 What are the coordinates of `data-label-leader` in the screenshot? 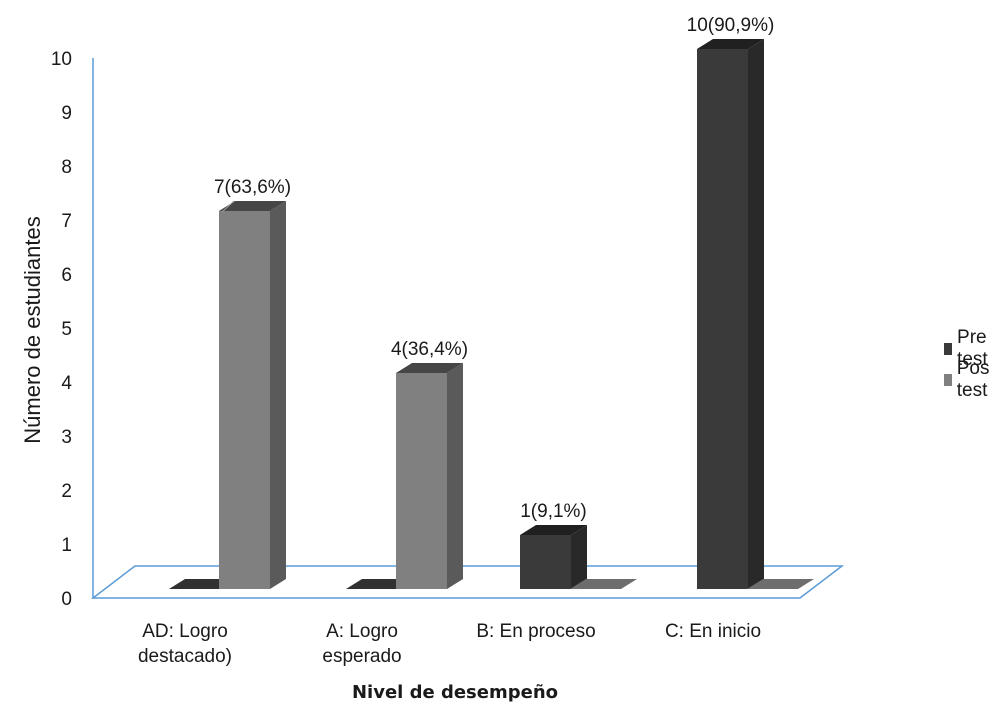 It's located at (228, 206).